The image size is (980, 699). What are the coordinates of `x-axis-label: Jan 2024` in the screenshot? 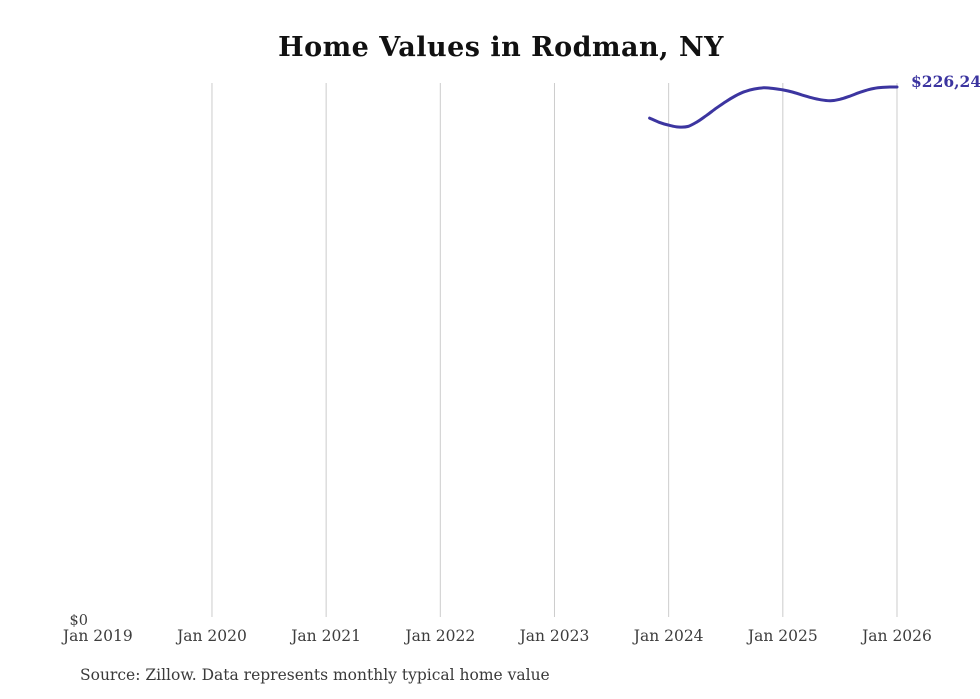 It's located at (668, 636).